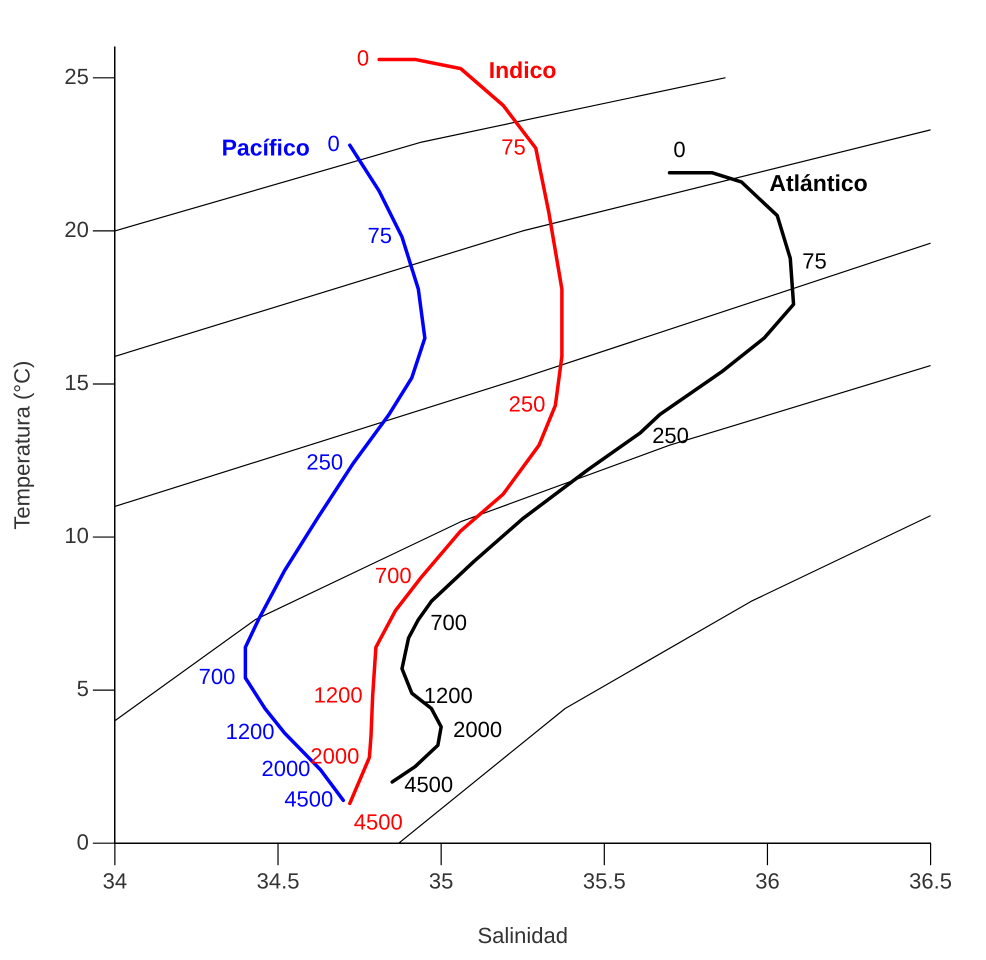  Describe the element at coordinates (522, 935) in the screenshot. I see `x-axis-title: Salinidad` at that location.